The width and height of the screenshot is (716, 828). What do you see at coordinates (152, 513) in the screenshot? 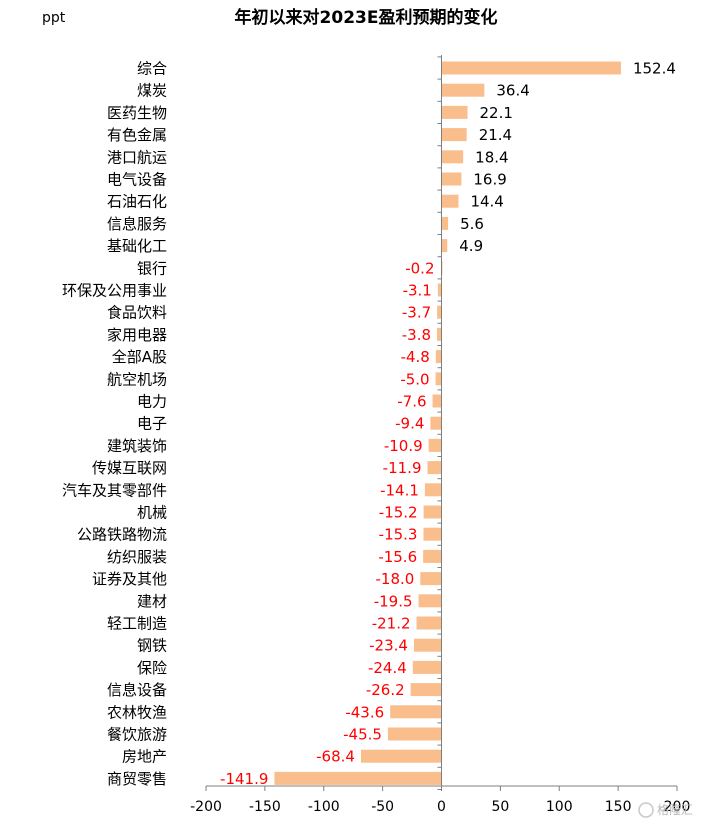
I see `category-label: 机械` at bounding box center [152, 513].